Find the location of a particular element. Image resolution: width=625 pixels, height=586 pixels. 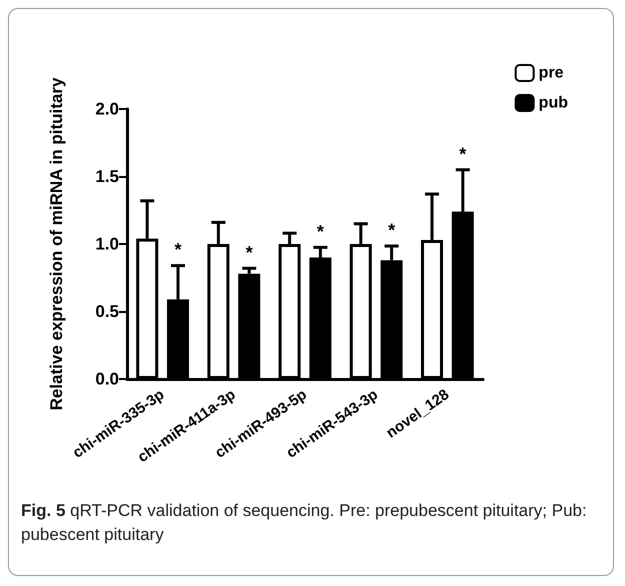

legend-label: pub is located at coordinates (553, 103).